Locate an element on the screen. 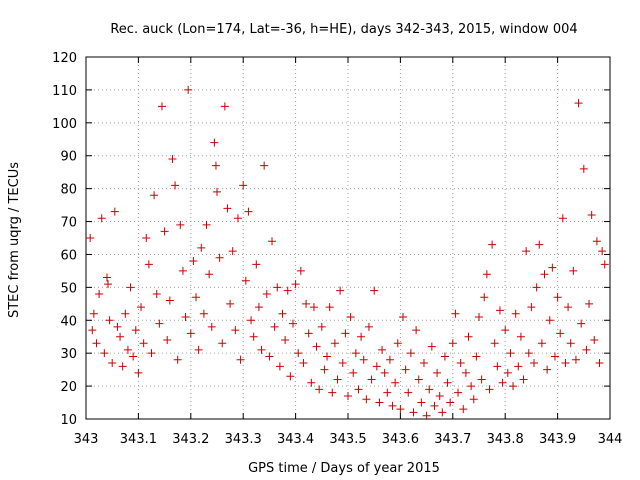 The image size is (640, 480). y-axis-label: STEC from uqrg / TECUs is located at coordinates (14, 240).